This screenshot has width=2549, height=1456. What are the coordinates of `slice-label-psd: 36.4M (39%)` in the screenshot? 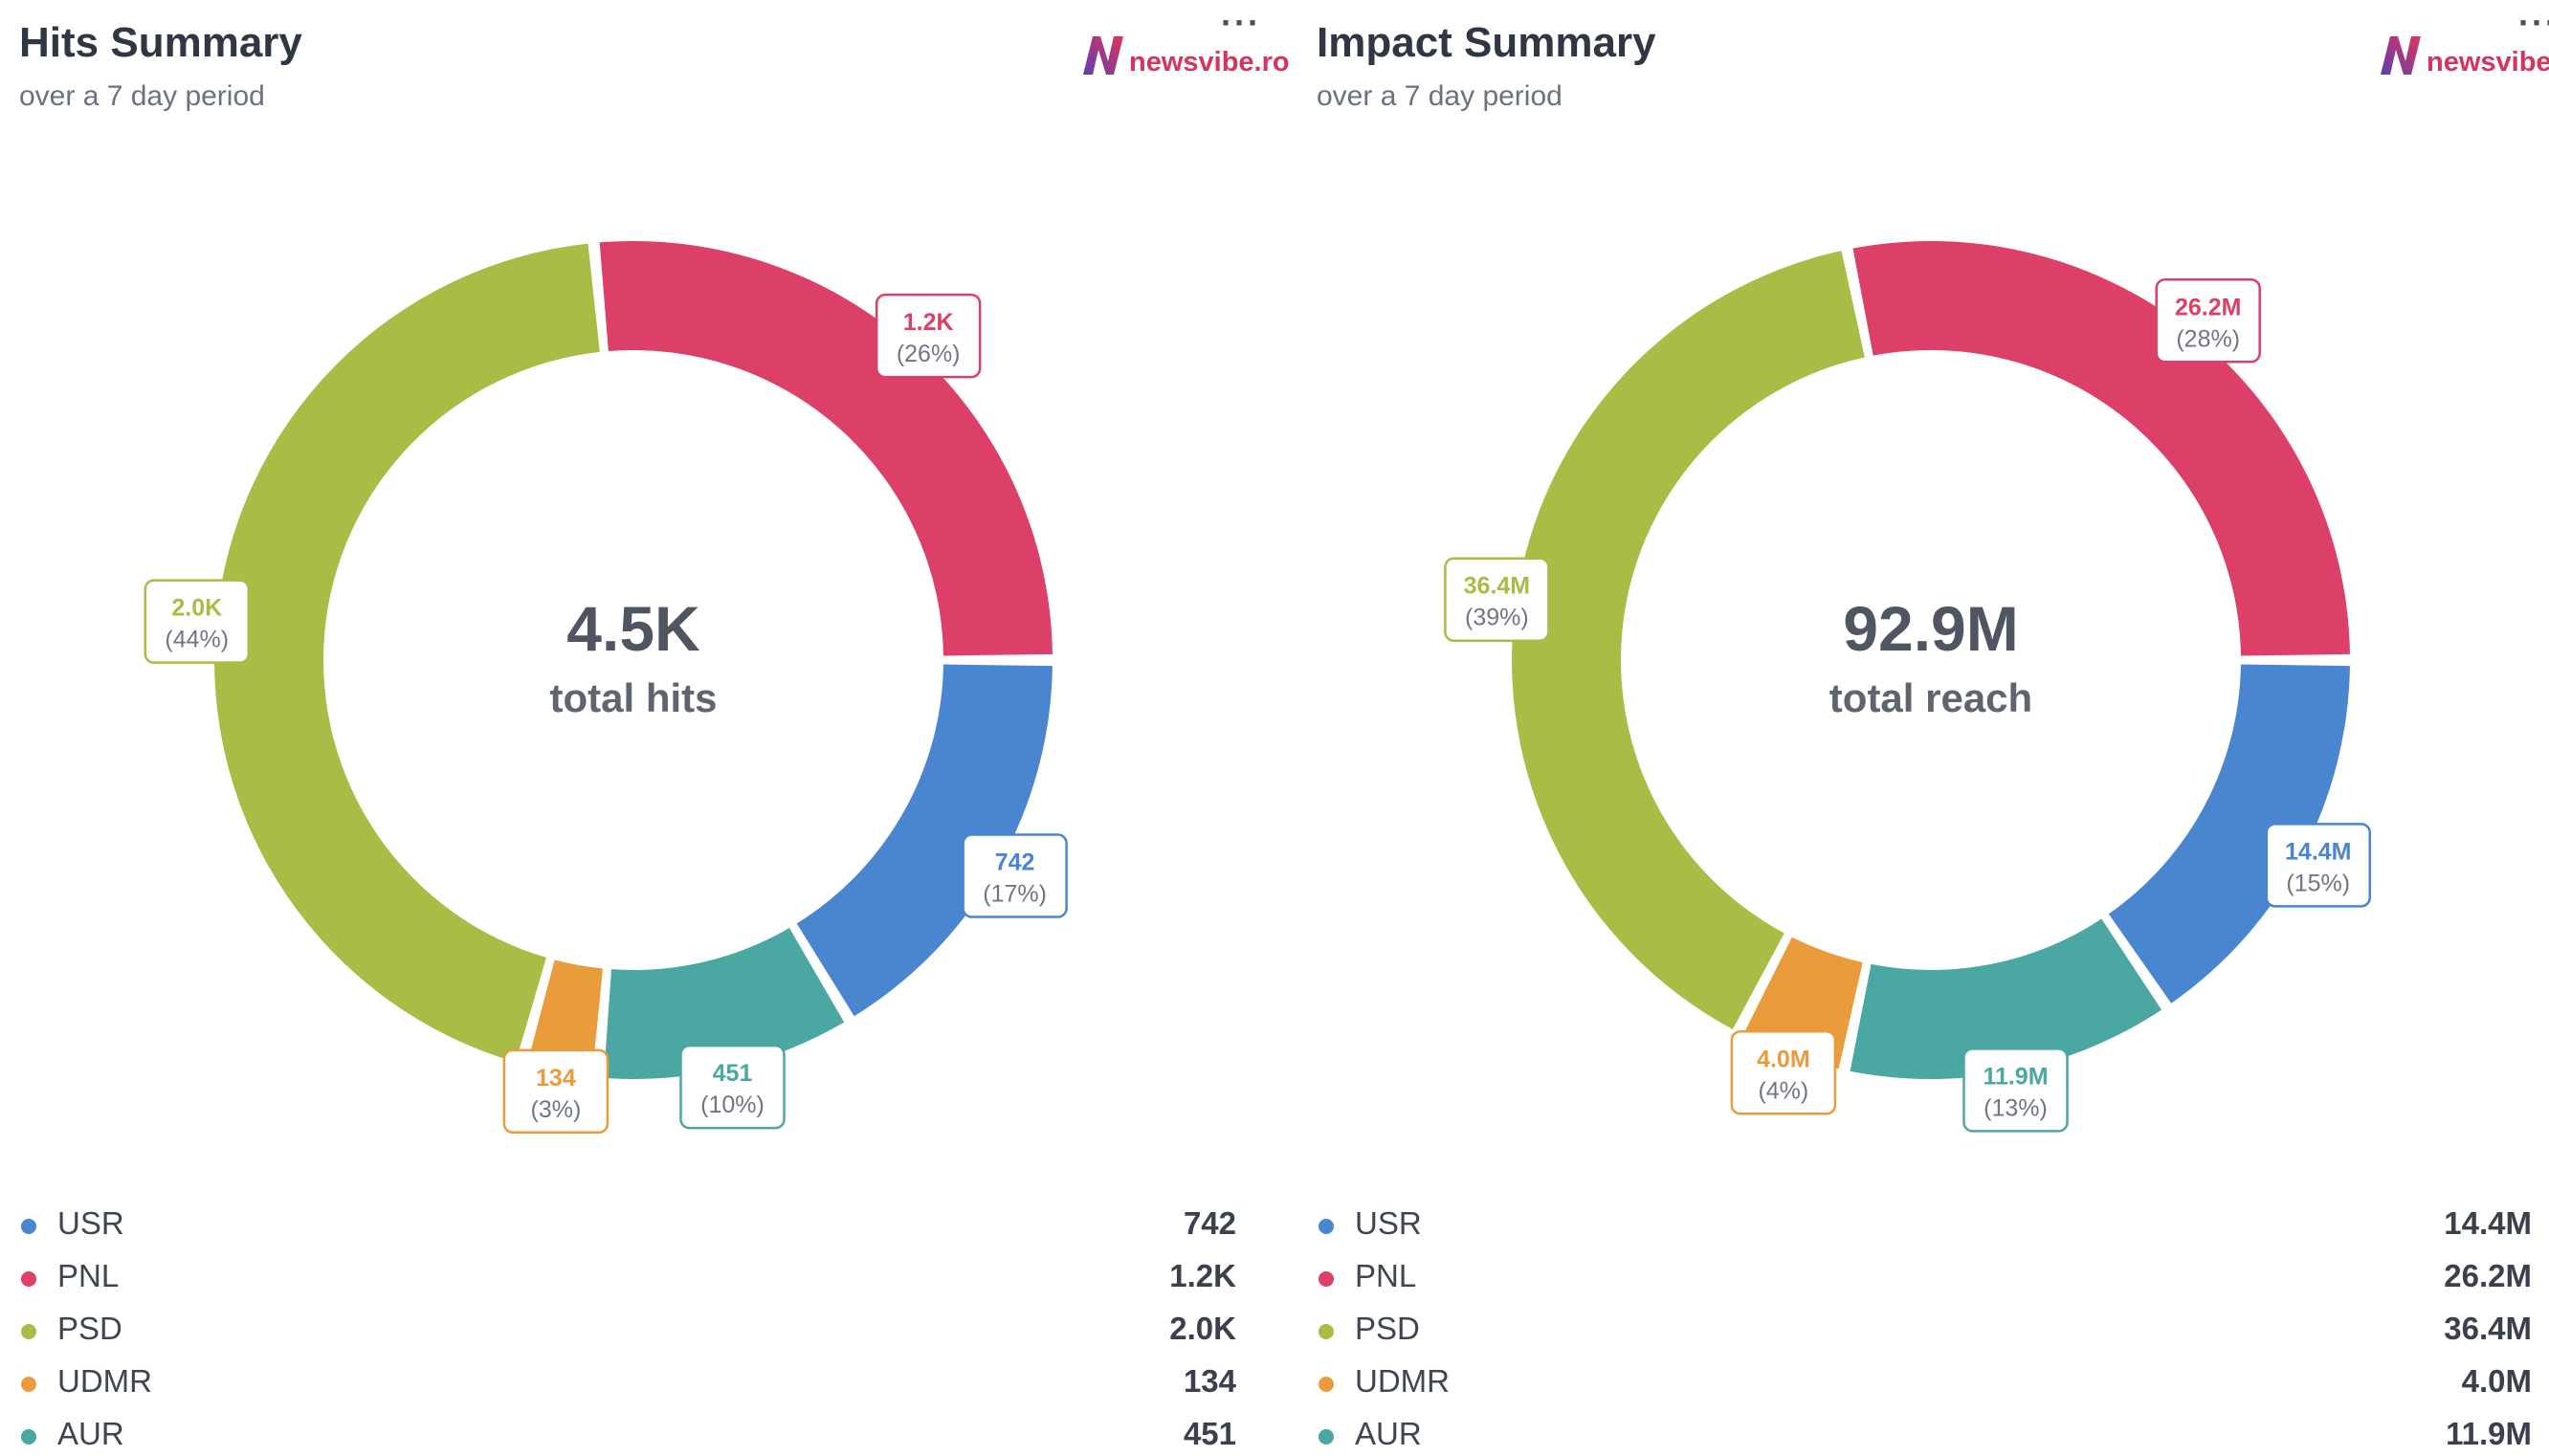 It's located at (1497, 600).